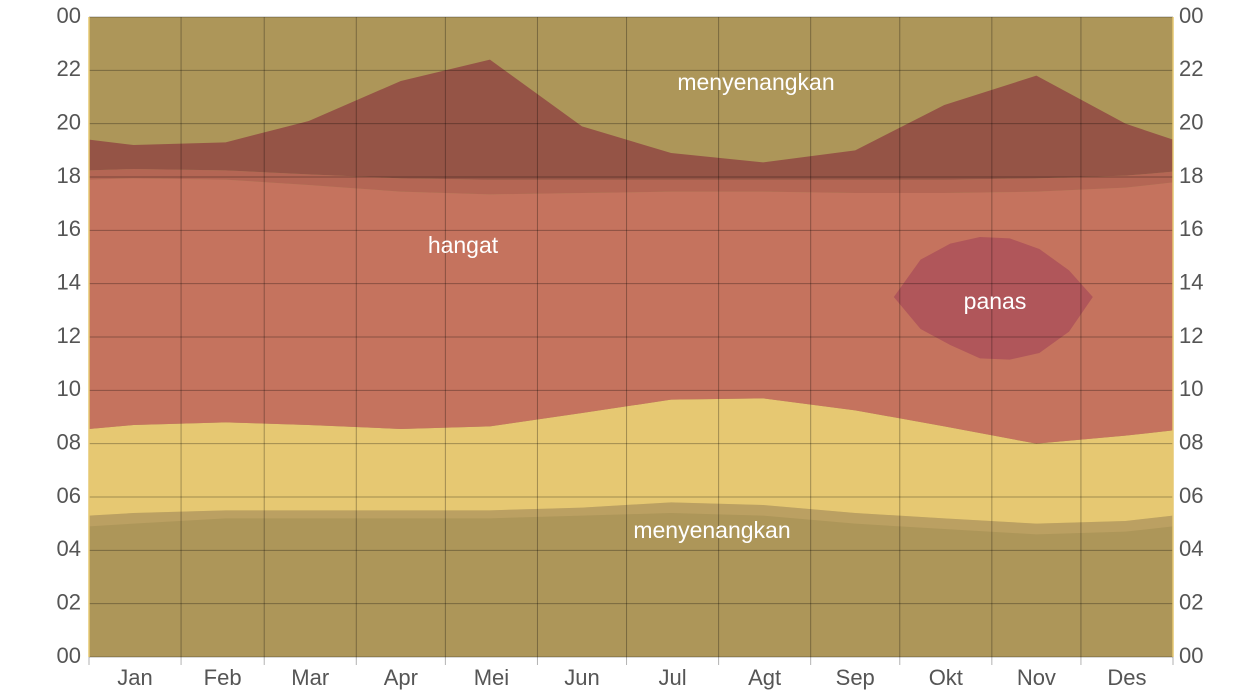 This screenshot has width=1257, height=697. I want to click on x-tick-label: Mei, so click(491, 677).